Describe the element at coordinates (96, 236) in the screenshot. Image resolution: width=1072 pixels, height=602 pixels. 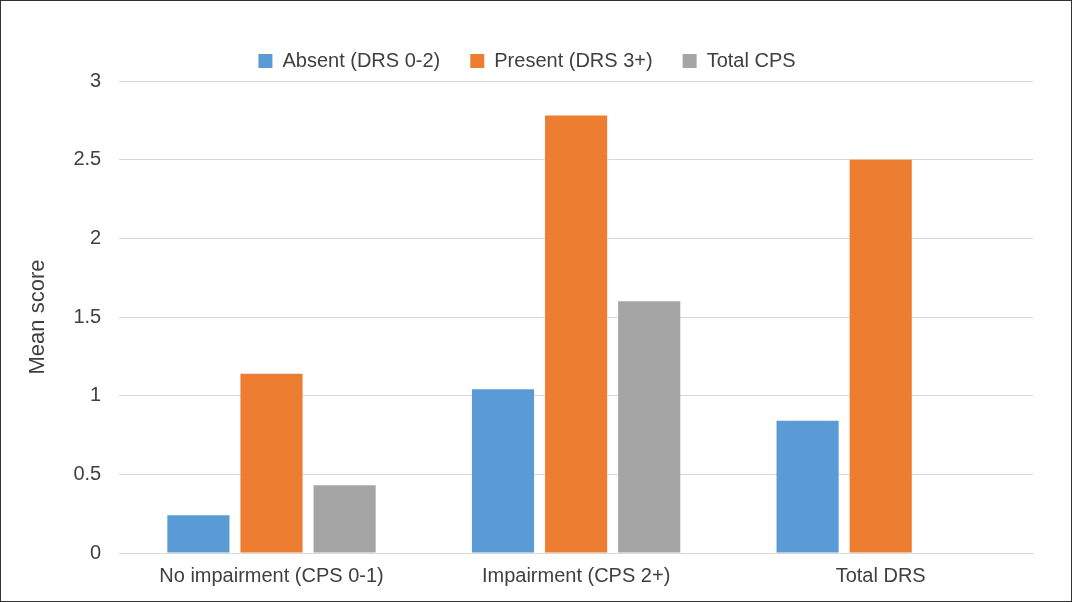
I see `y-tick-label: 2` at that location.